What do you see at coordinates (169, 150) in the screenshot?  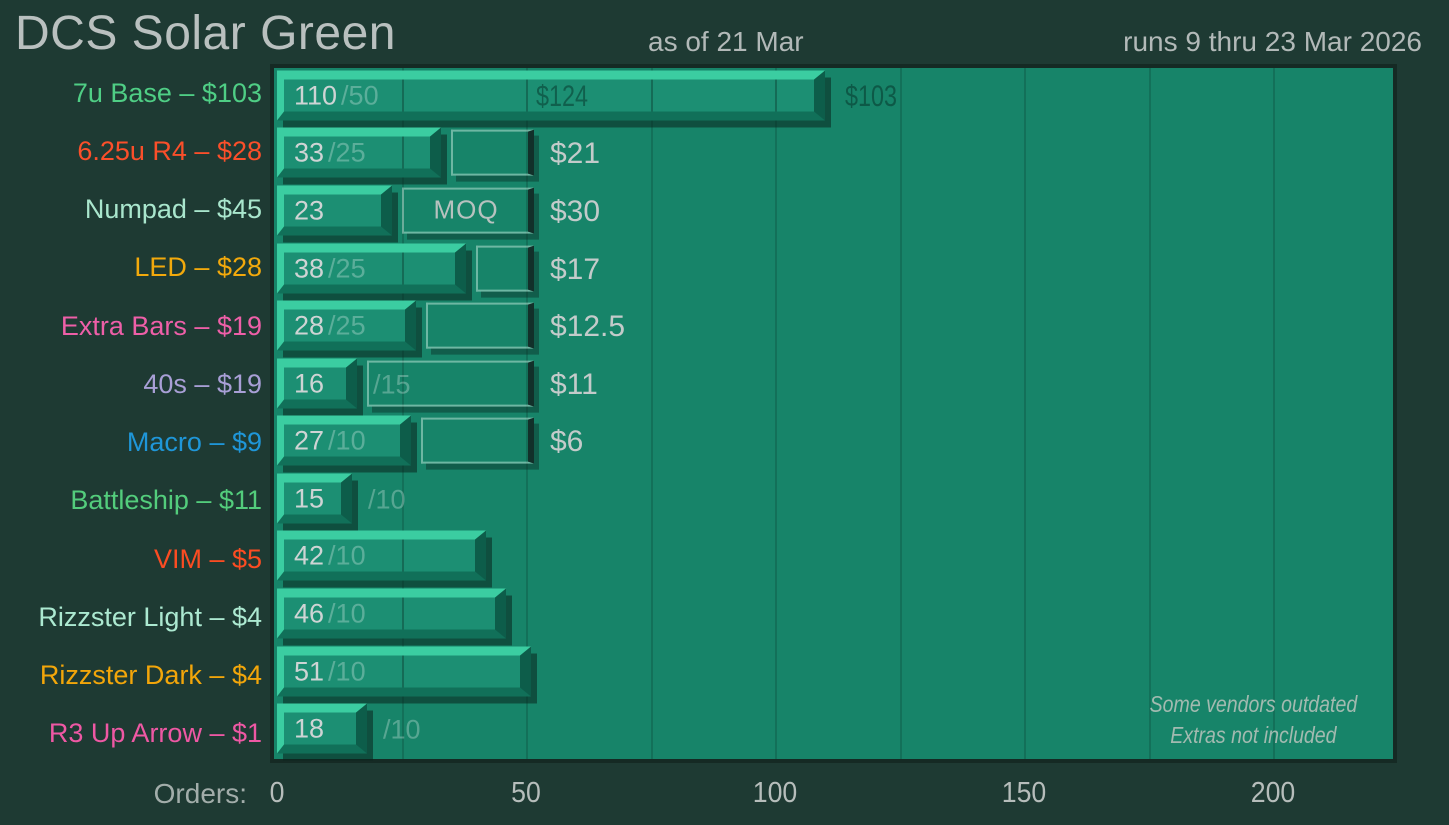 I see `category-label: 6.25u R4 – $28` at bounding box center [169, 150].